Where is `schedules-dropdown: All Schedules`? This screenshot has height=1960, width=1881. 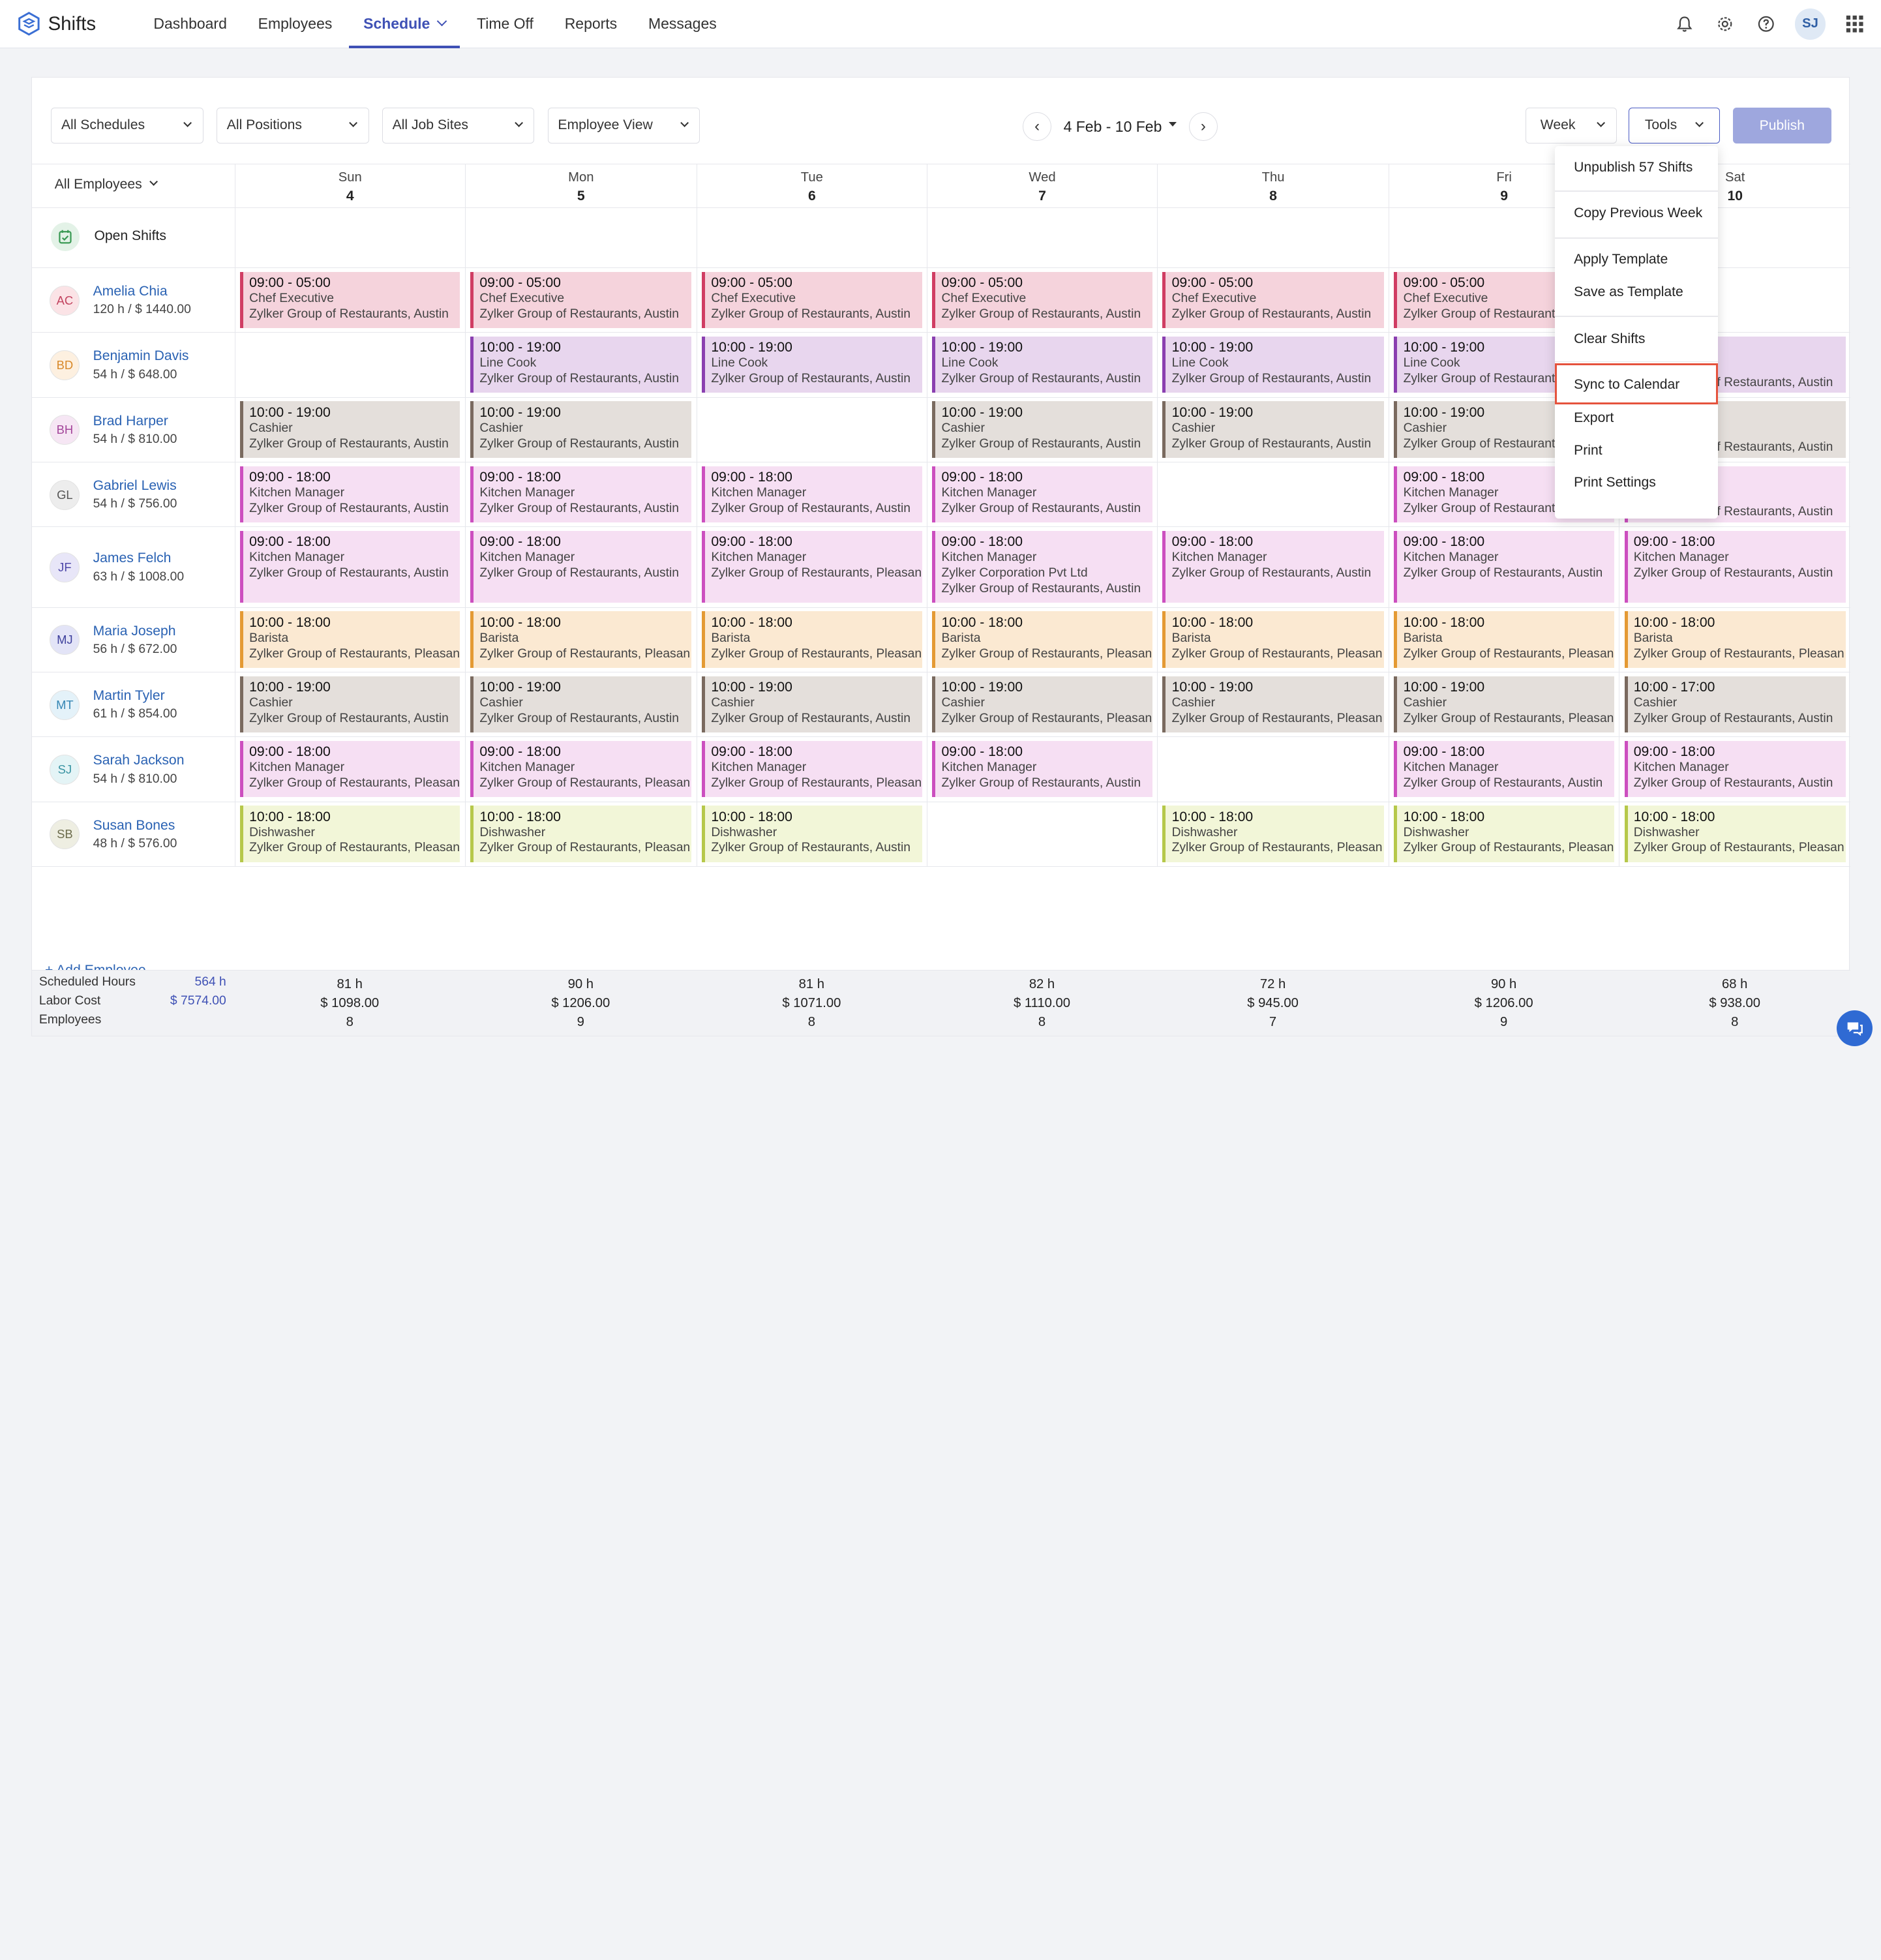 schedules-dropdown: All Schedules is located at coordinates (127, 125).